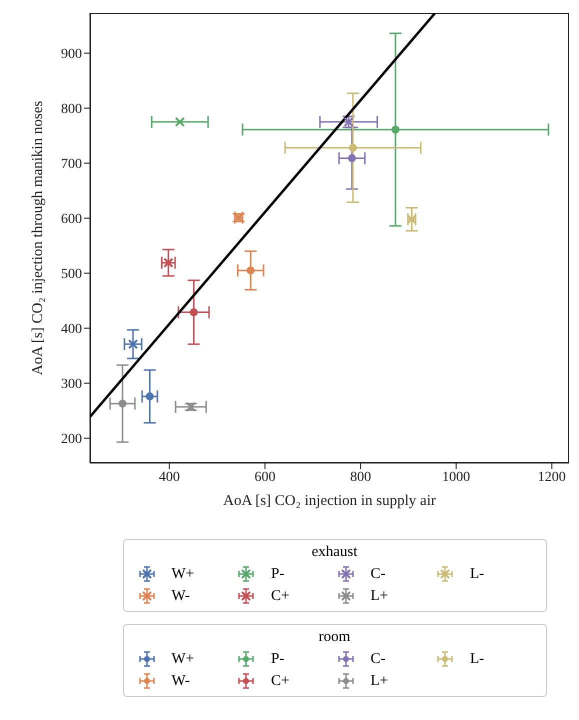 The width and height of the screenshot is (579, 720). What do you see at coordinates (71, 110) in the screenshot?
I see `y-tick-label: 800` at bounding box center [71, 110].